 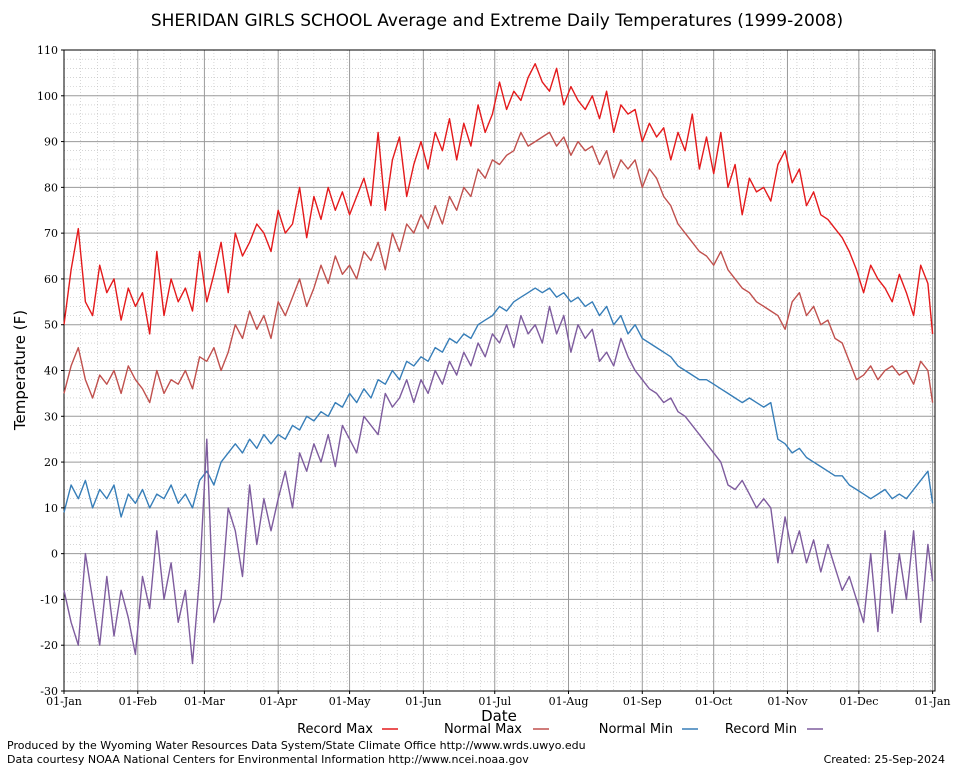 I want to click on y-tick-label: 10, so click(x=51, y=508).